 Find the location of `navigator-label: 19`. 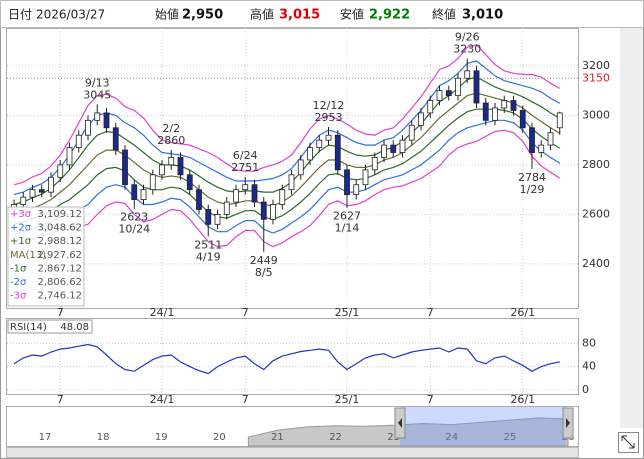

navigator-label: 19 is located at coordinates (161, 437).